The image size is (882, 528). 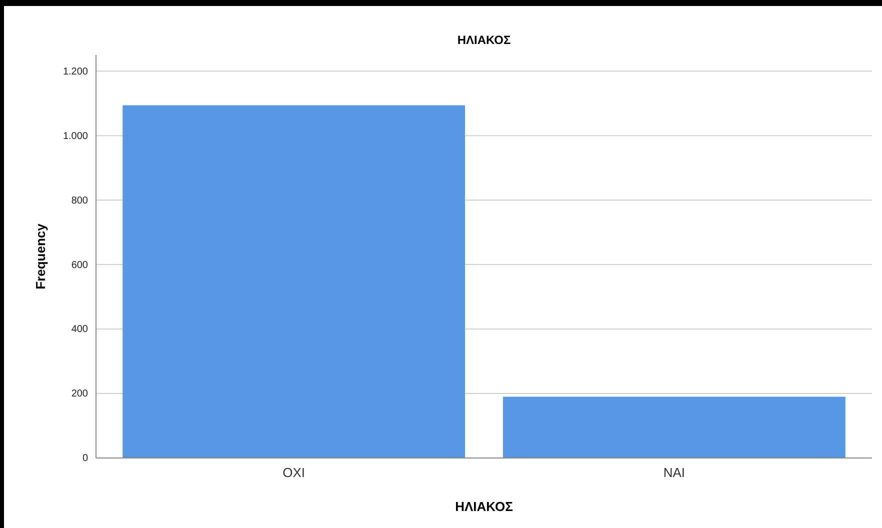 What do you see at coordinates (484, 40) in the screenshot?
I see `chart-title: ΗΛΙΑΚΟΣ` at bounding box center [484, 40].